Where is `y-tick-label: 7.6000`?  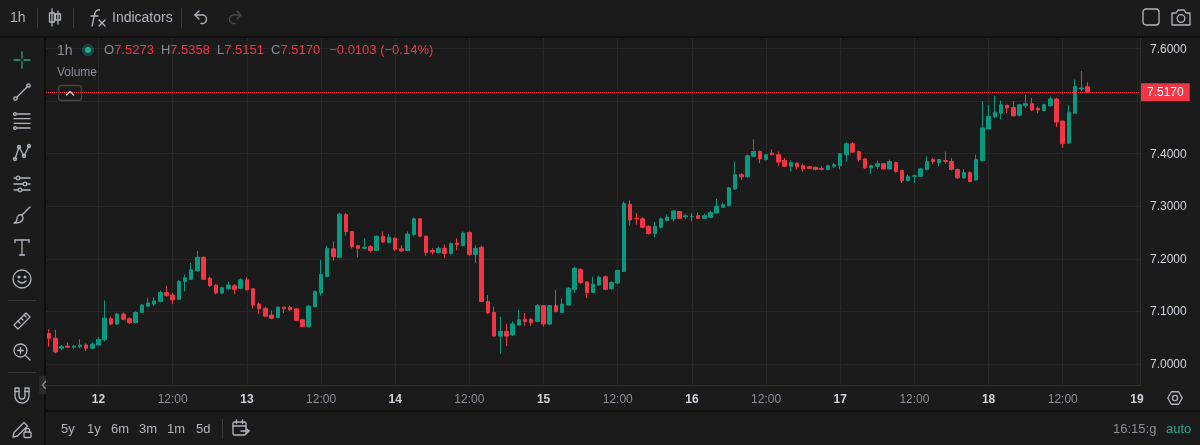 y-tick-label: 7.6000 is located at coordinates (1169, 48).